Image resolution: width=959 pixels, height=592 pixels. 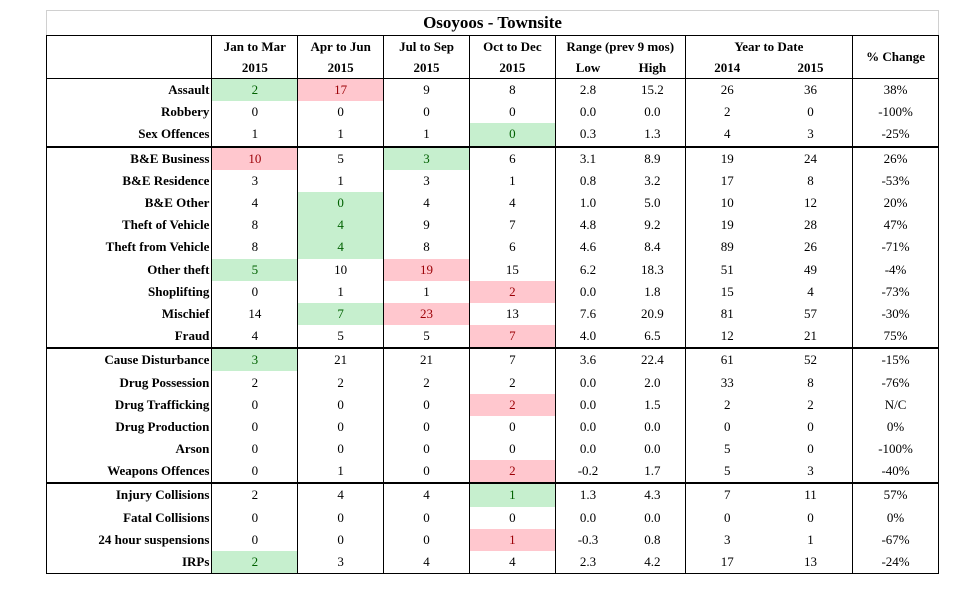 I want to click on table-cell: 57%, so click(x=895, y=494).